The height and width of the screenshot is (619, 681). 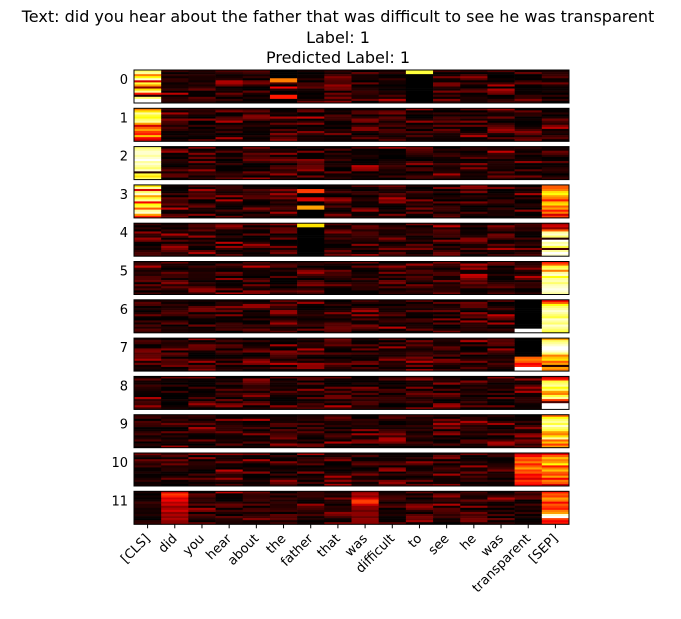 I want to click on panel-label-2: 2, so click(x=124, y=157).